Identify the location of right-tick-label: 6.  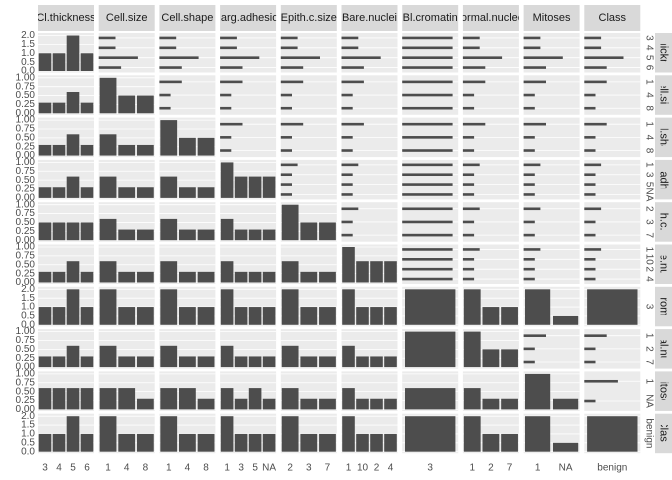
(648, 68).